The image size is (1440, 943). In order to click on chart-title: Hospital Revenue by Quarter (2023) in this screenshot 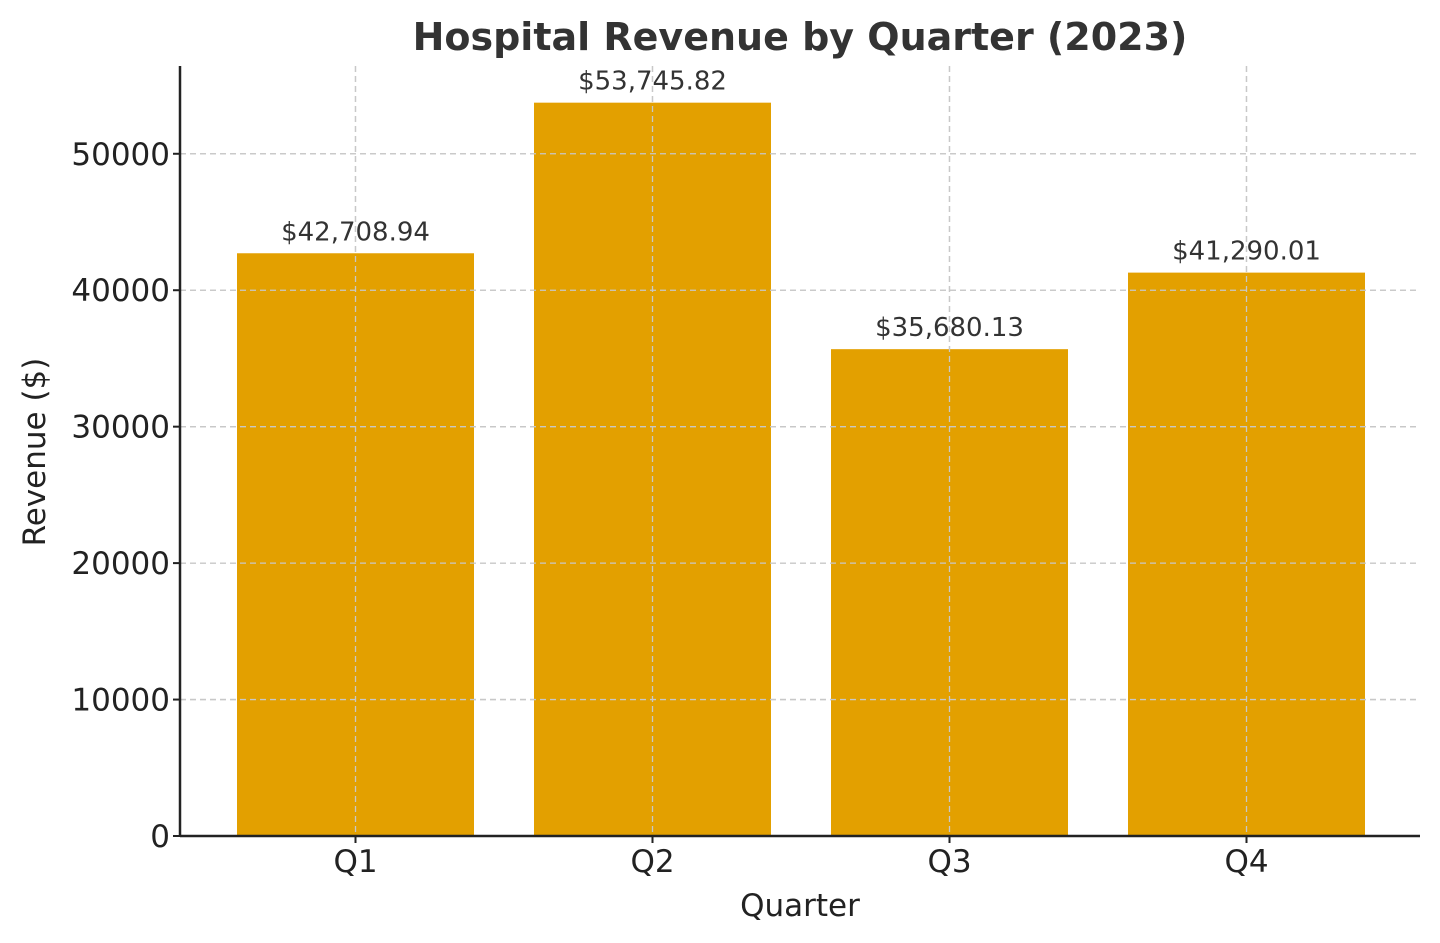, I will do `click(800, 37)`.